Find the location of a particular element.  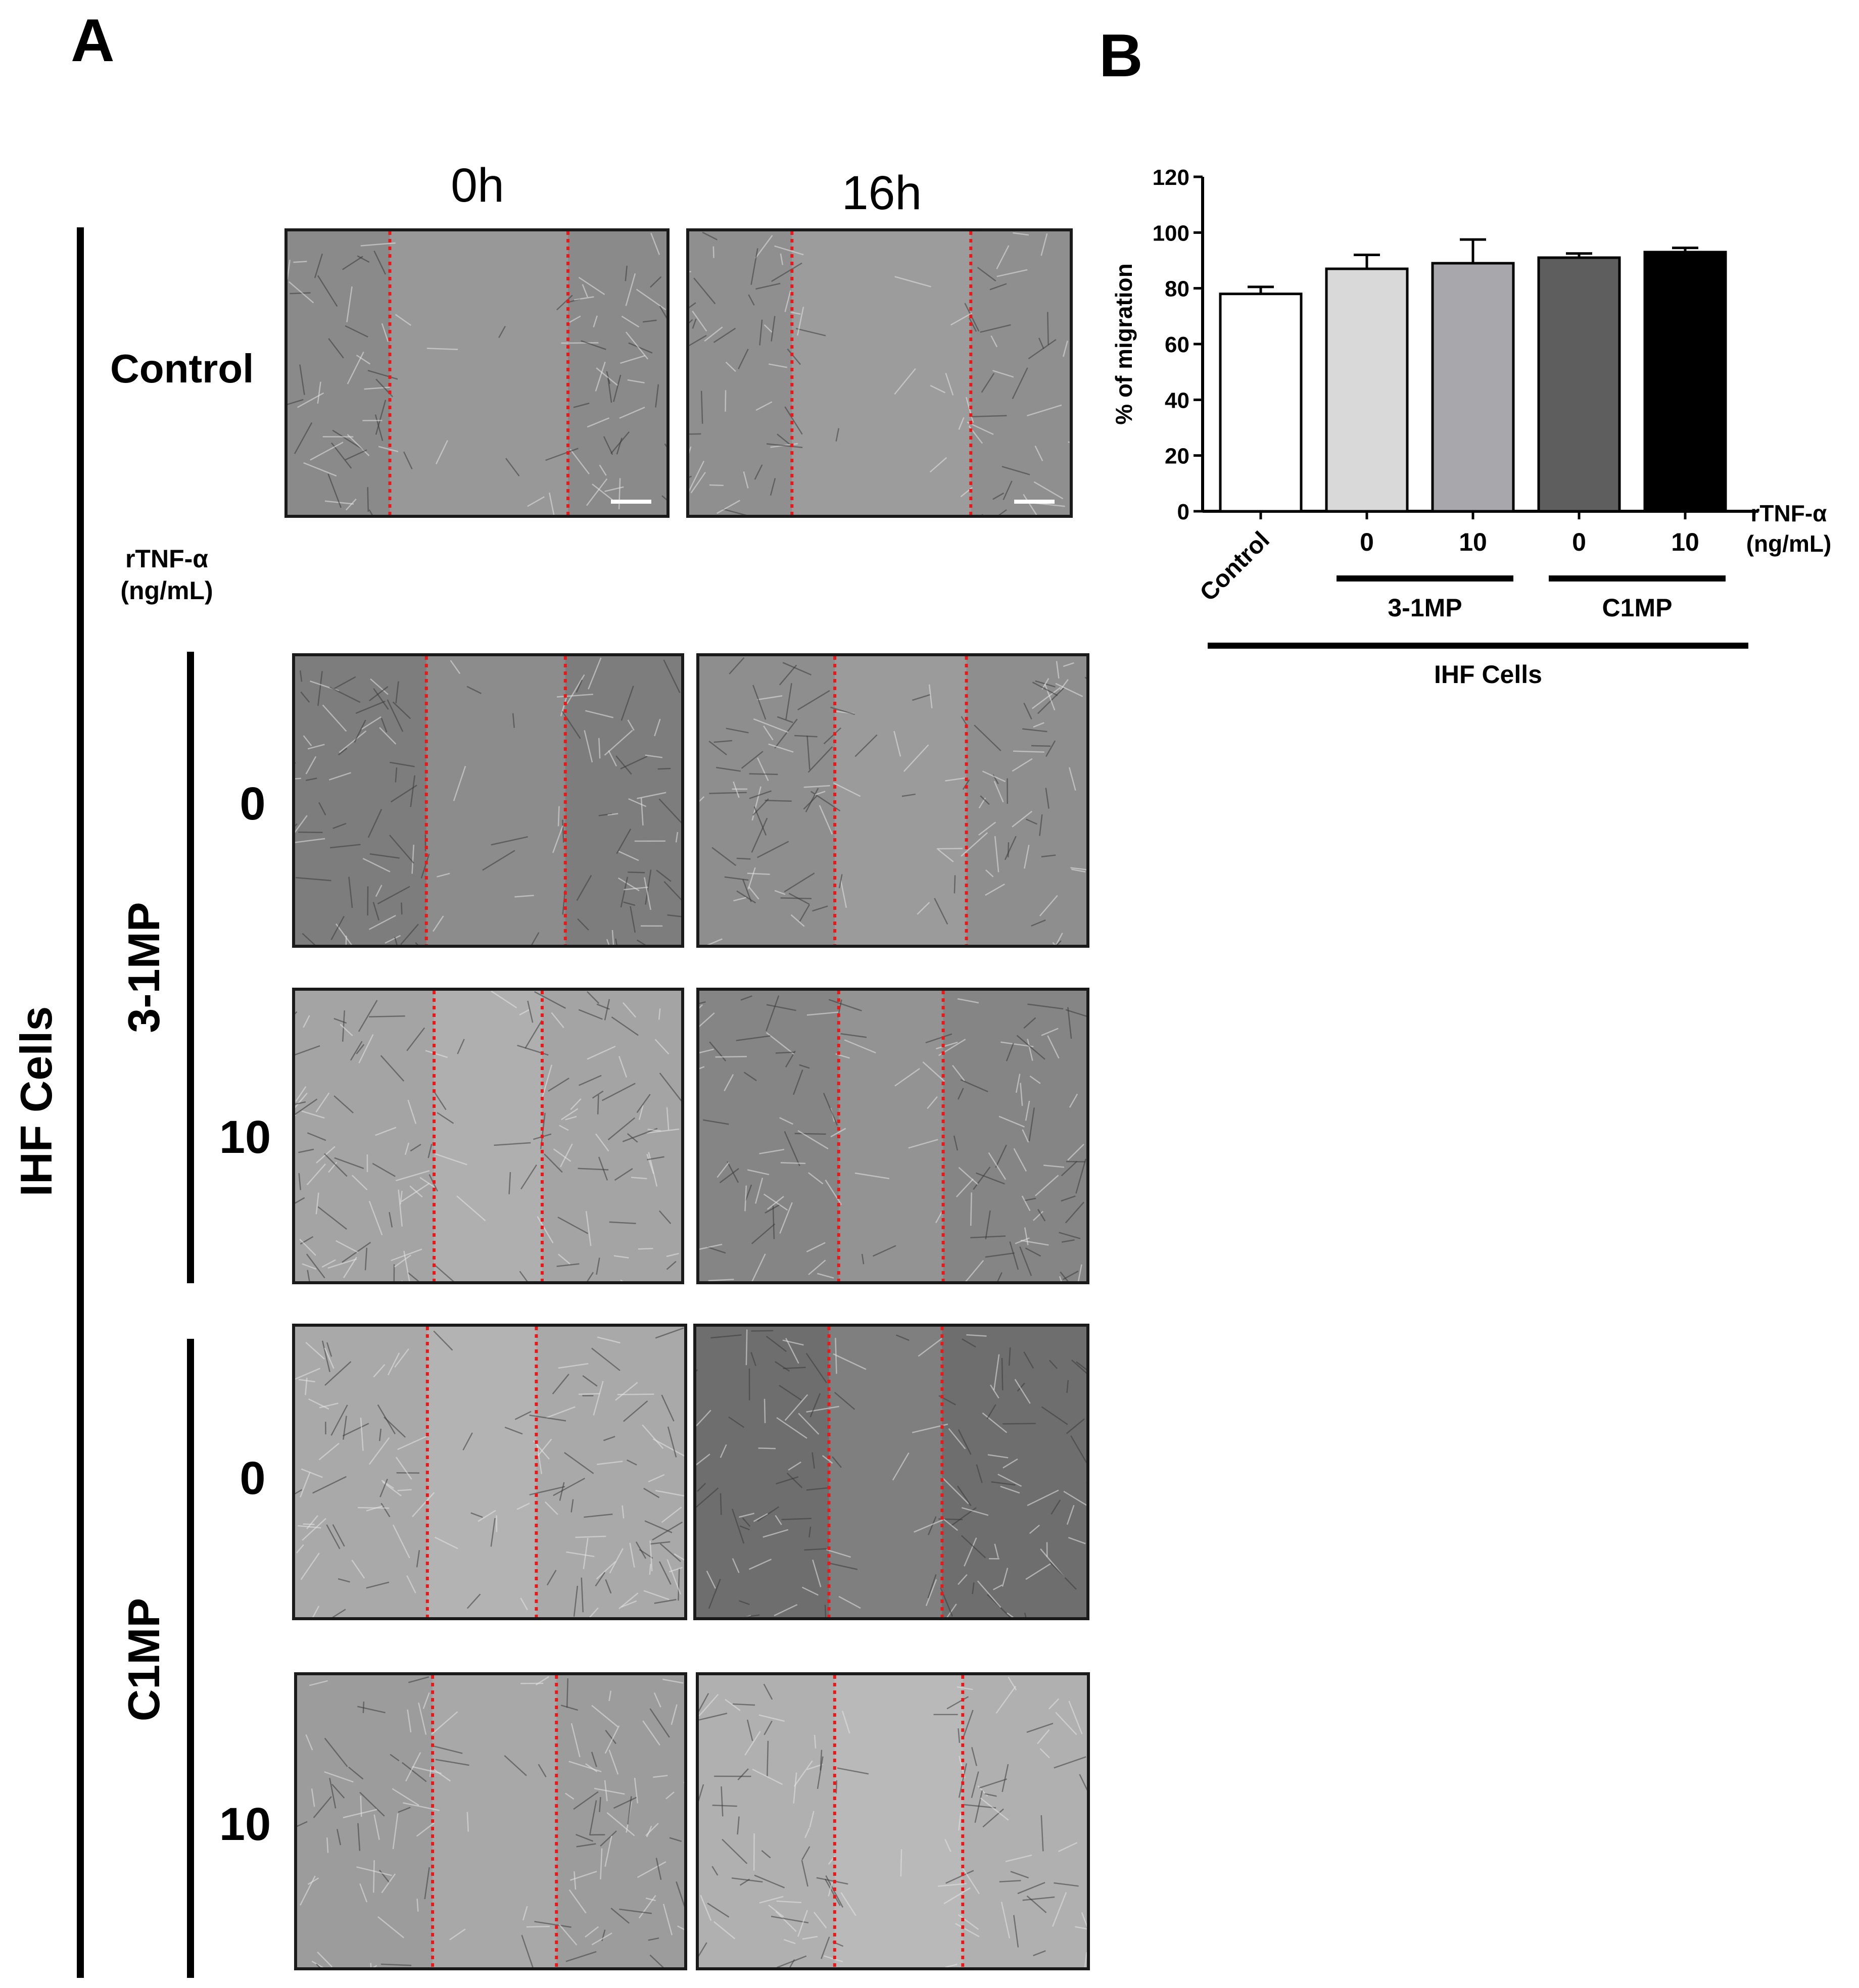

y-tick-label: 80 is located at coordinates (1177, 289).